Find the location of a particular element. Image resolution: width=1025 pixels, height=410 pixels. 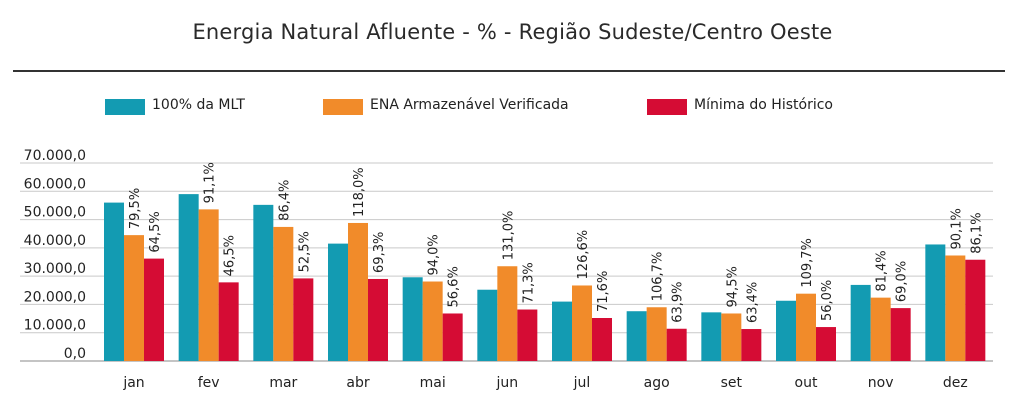

data-label: 131,0% is located at coordinates (508, 236).